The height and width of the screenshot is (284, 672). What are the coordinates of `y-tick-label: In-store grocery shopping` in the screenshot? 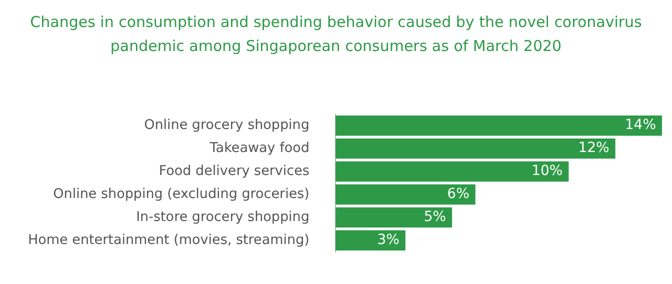 It's located at (223, 216).